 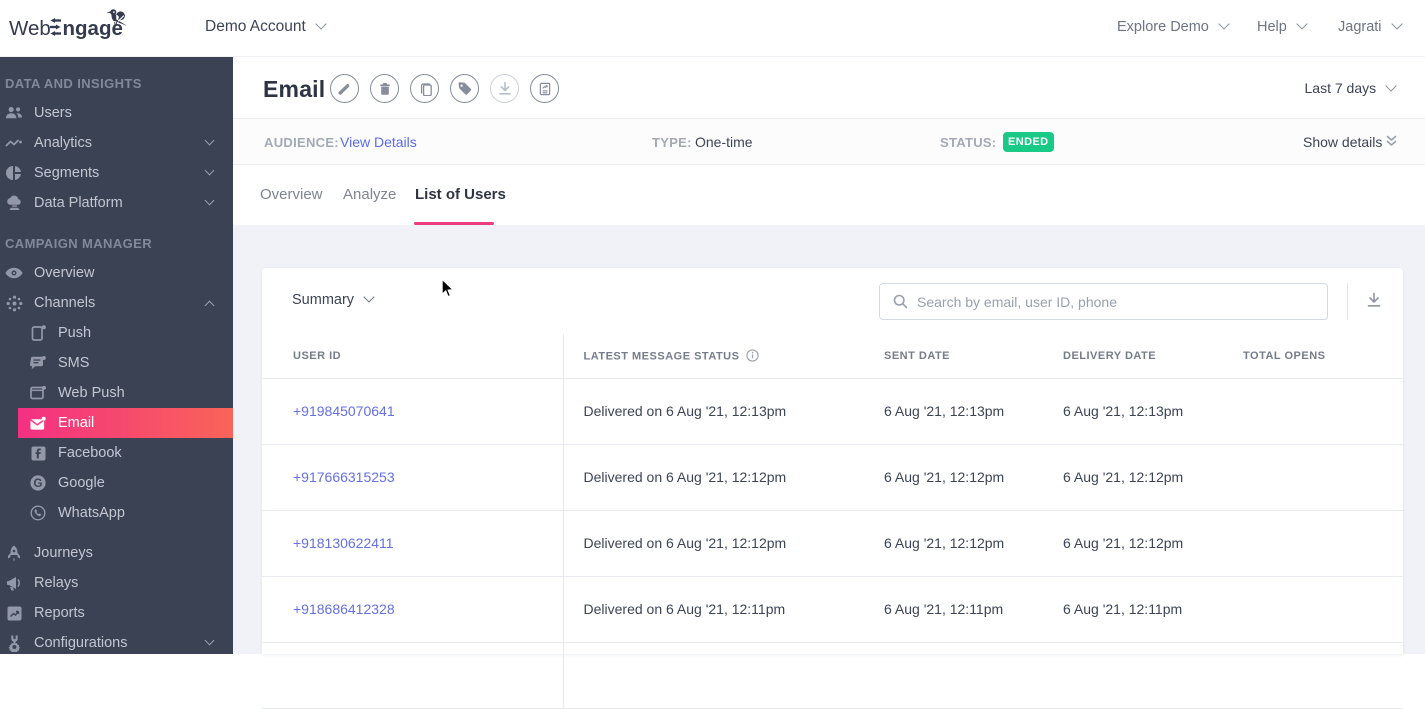 I want to click on svg-text: G, so click(x=38, y=484).